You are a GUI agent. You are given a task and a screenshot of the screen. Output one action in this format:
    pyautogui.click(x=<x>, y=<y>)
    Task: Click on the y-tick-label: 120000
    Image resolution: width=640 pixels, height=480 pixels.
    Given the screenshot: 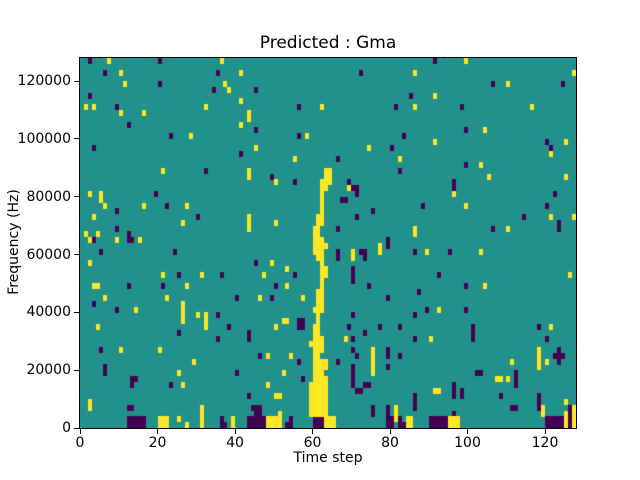 What is the action you would take?
    pyautogui.click(x=44, y=81)
    